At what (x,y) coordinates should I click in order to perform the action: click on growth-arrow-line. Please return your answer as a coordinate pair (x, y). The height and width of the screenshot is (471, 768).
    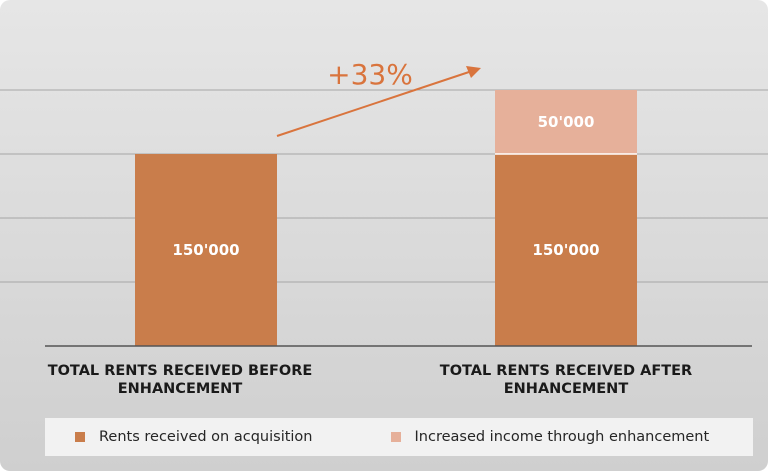
    Looking at the image, I should click on (374, 103).